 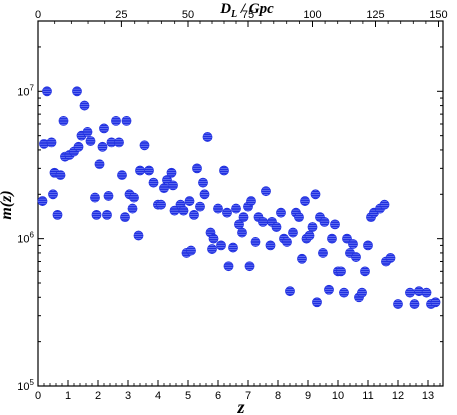 What do you see at coordinates (367, 396) in the screenshot?
I see `x-tick-label: 11` at bounding box center [367, 396].